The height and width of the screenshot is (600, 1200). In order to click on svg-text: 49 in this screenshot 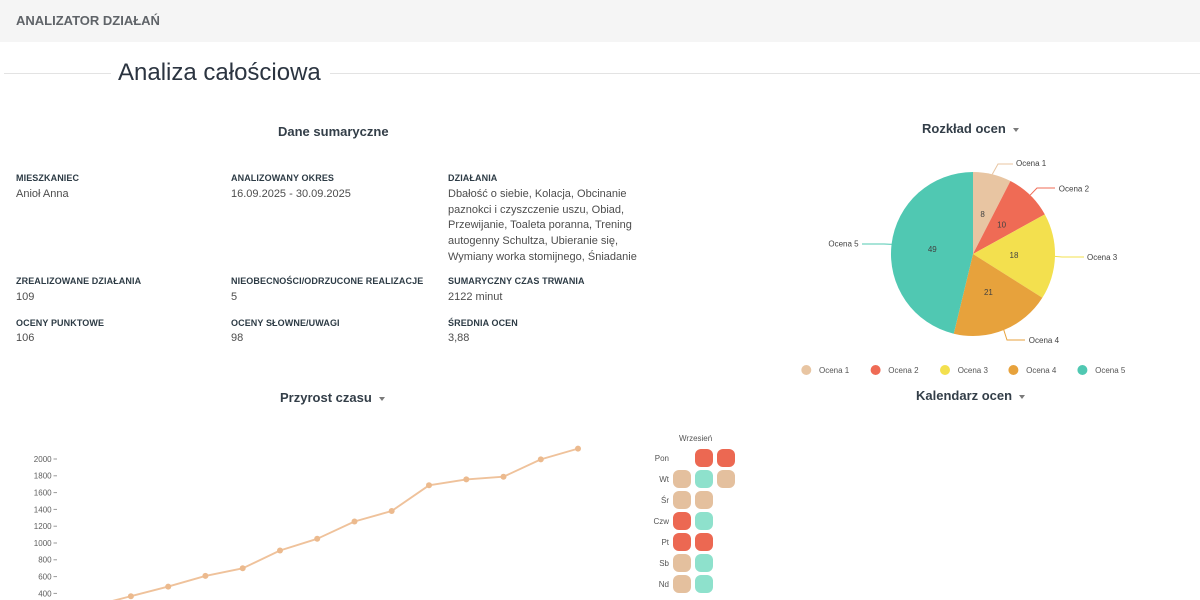, I will do `click(932, 249)`.